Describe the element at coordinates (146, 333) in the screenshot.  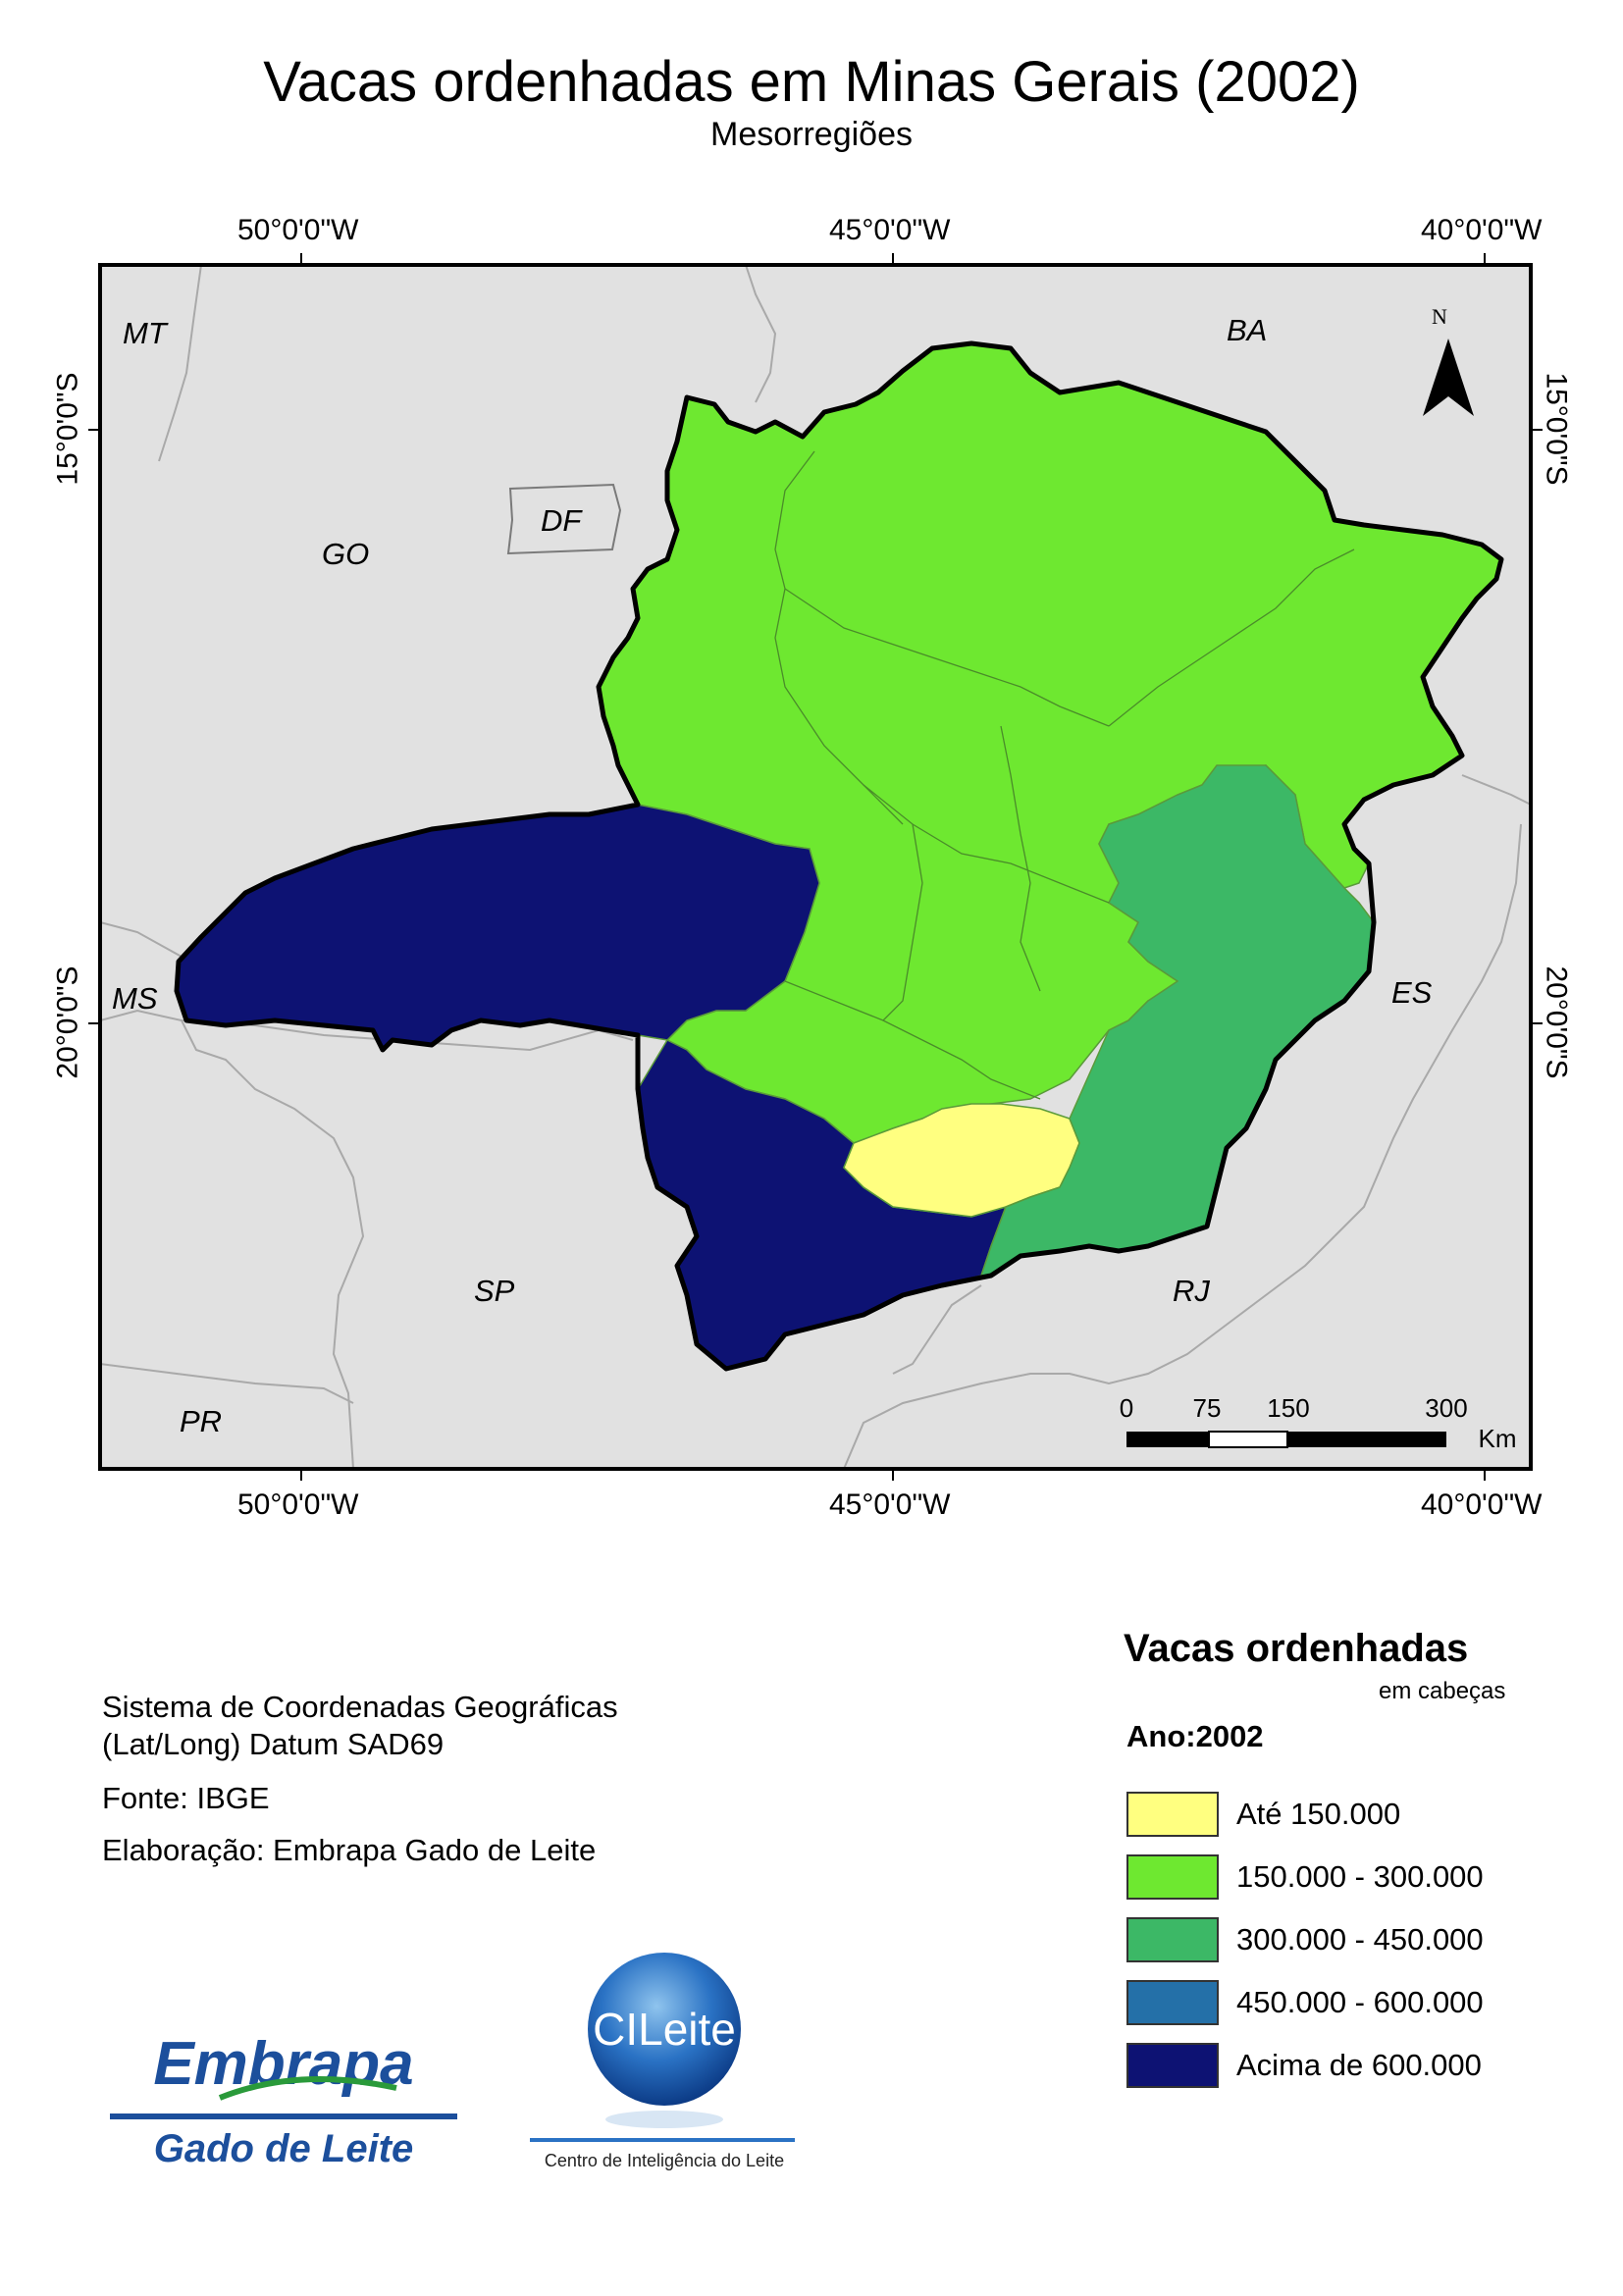
I see `state-label-mt: MT` at that location.